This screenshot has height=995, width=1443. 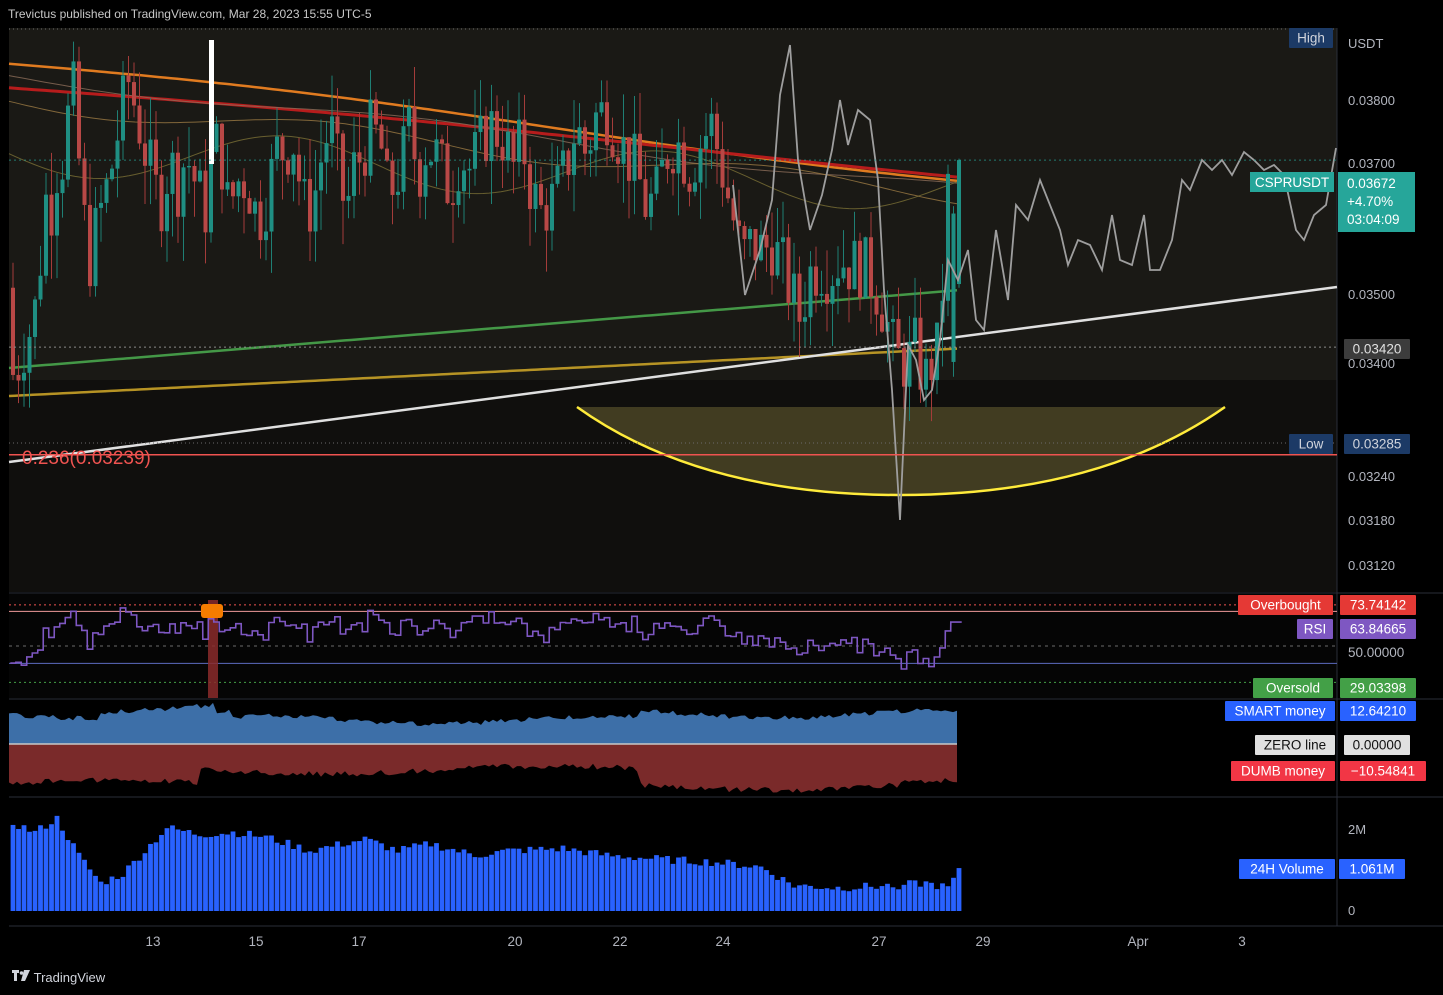 I want to click on dumb-money-area, so click(x=483, y=768).